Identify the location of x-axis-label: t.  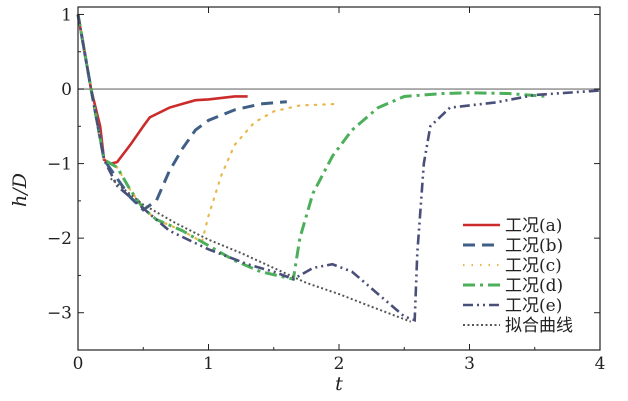
(339, 384).